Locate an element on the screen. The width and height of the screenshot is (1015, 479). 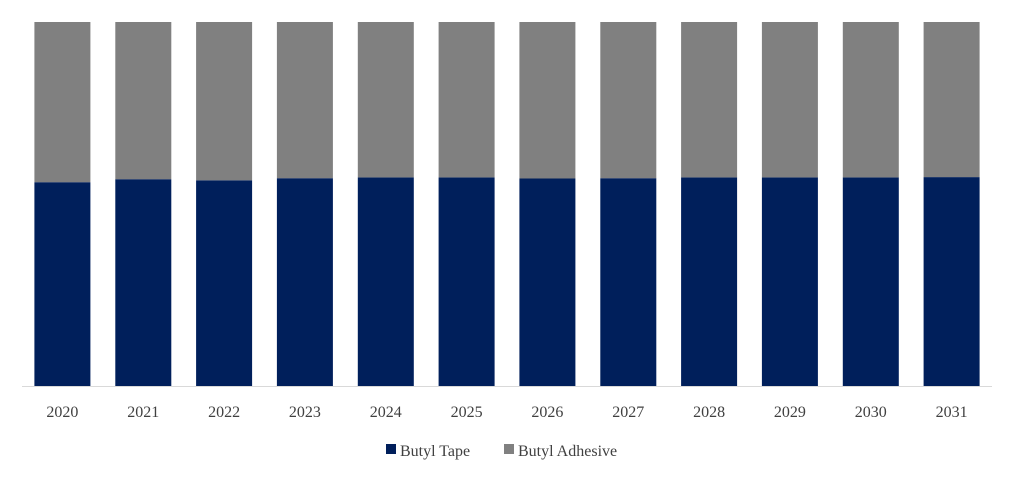
bar-butyl-adhesive-2029 is located at coordinates (789, 100).